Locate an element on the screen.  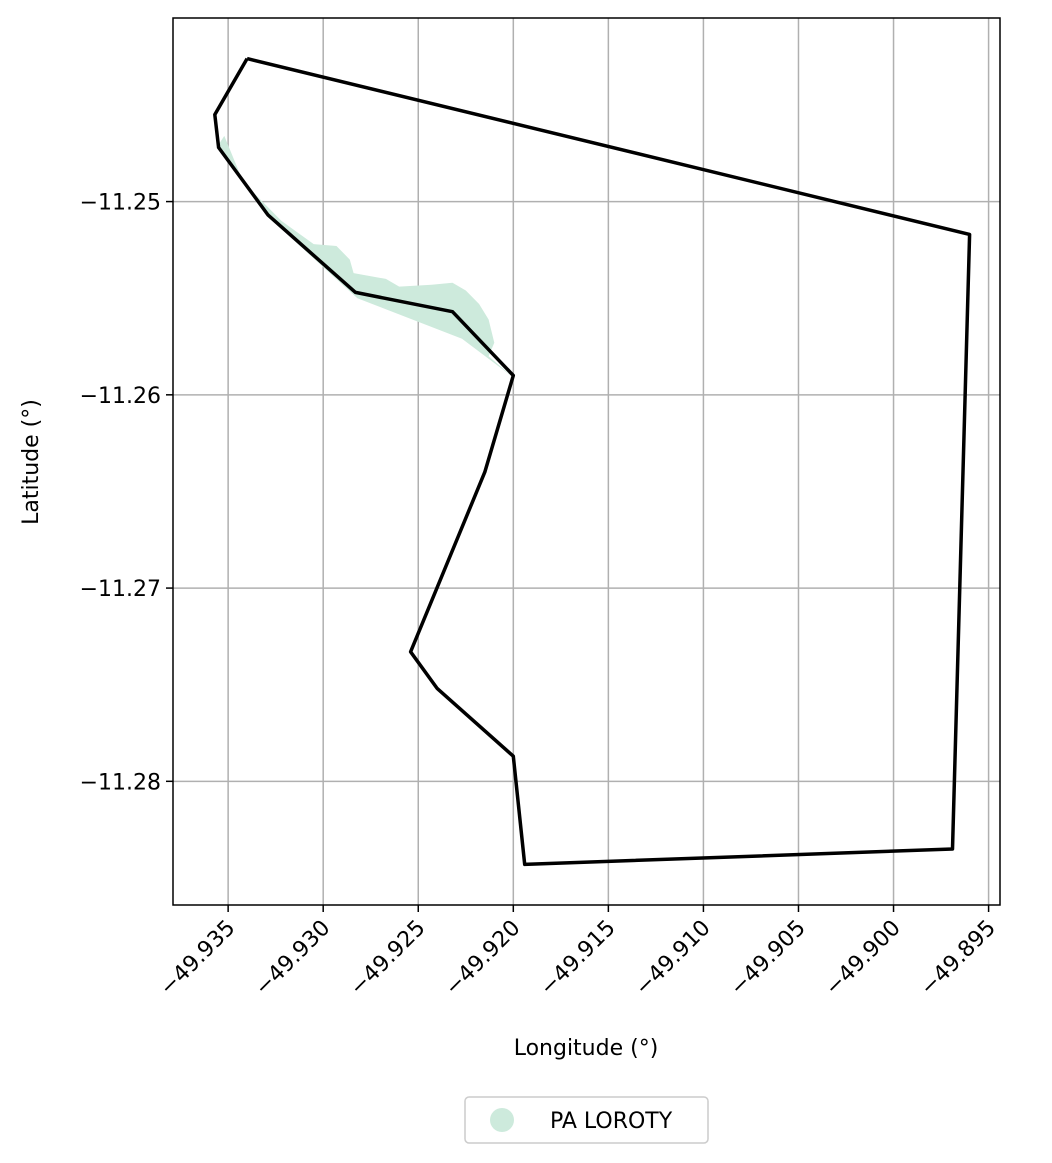
y-axis-ticks: −11.25 −11.26 −11.27 −11.28 is located at coordinates (126, 493).